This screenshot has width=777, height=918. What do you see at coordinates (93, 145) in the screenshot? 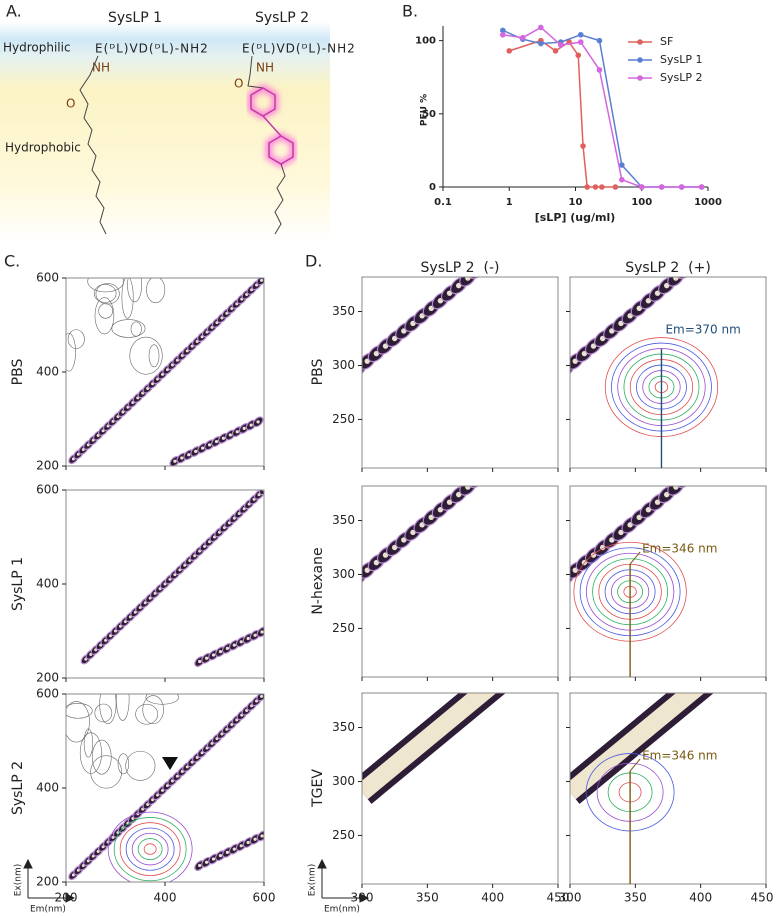
I see `lipid-chain` at bounding box center [93, 145].